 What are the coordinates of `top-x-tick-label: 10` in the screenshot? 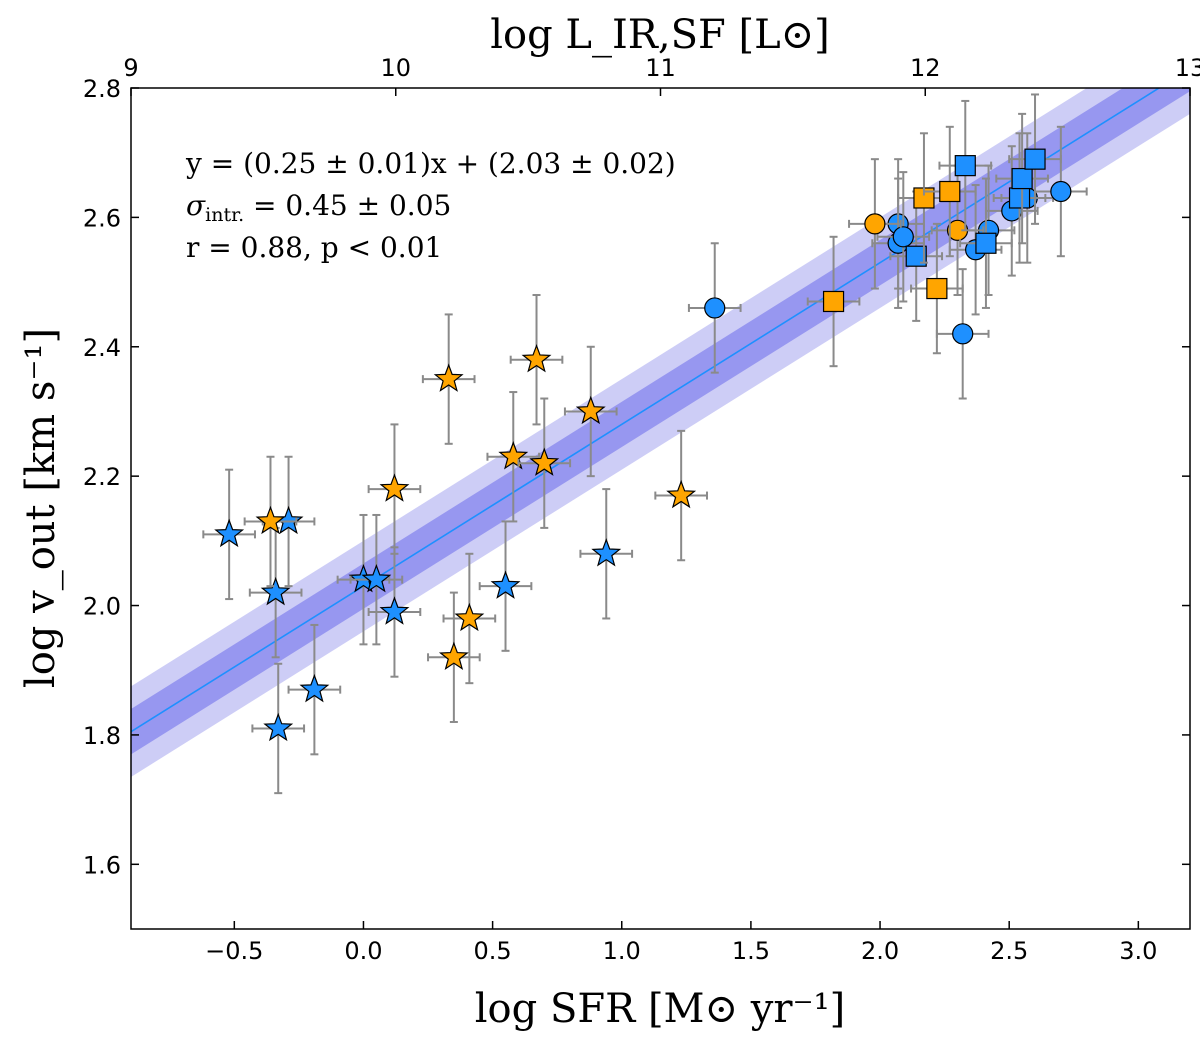 It's located at (395, 68).